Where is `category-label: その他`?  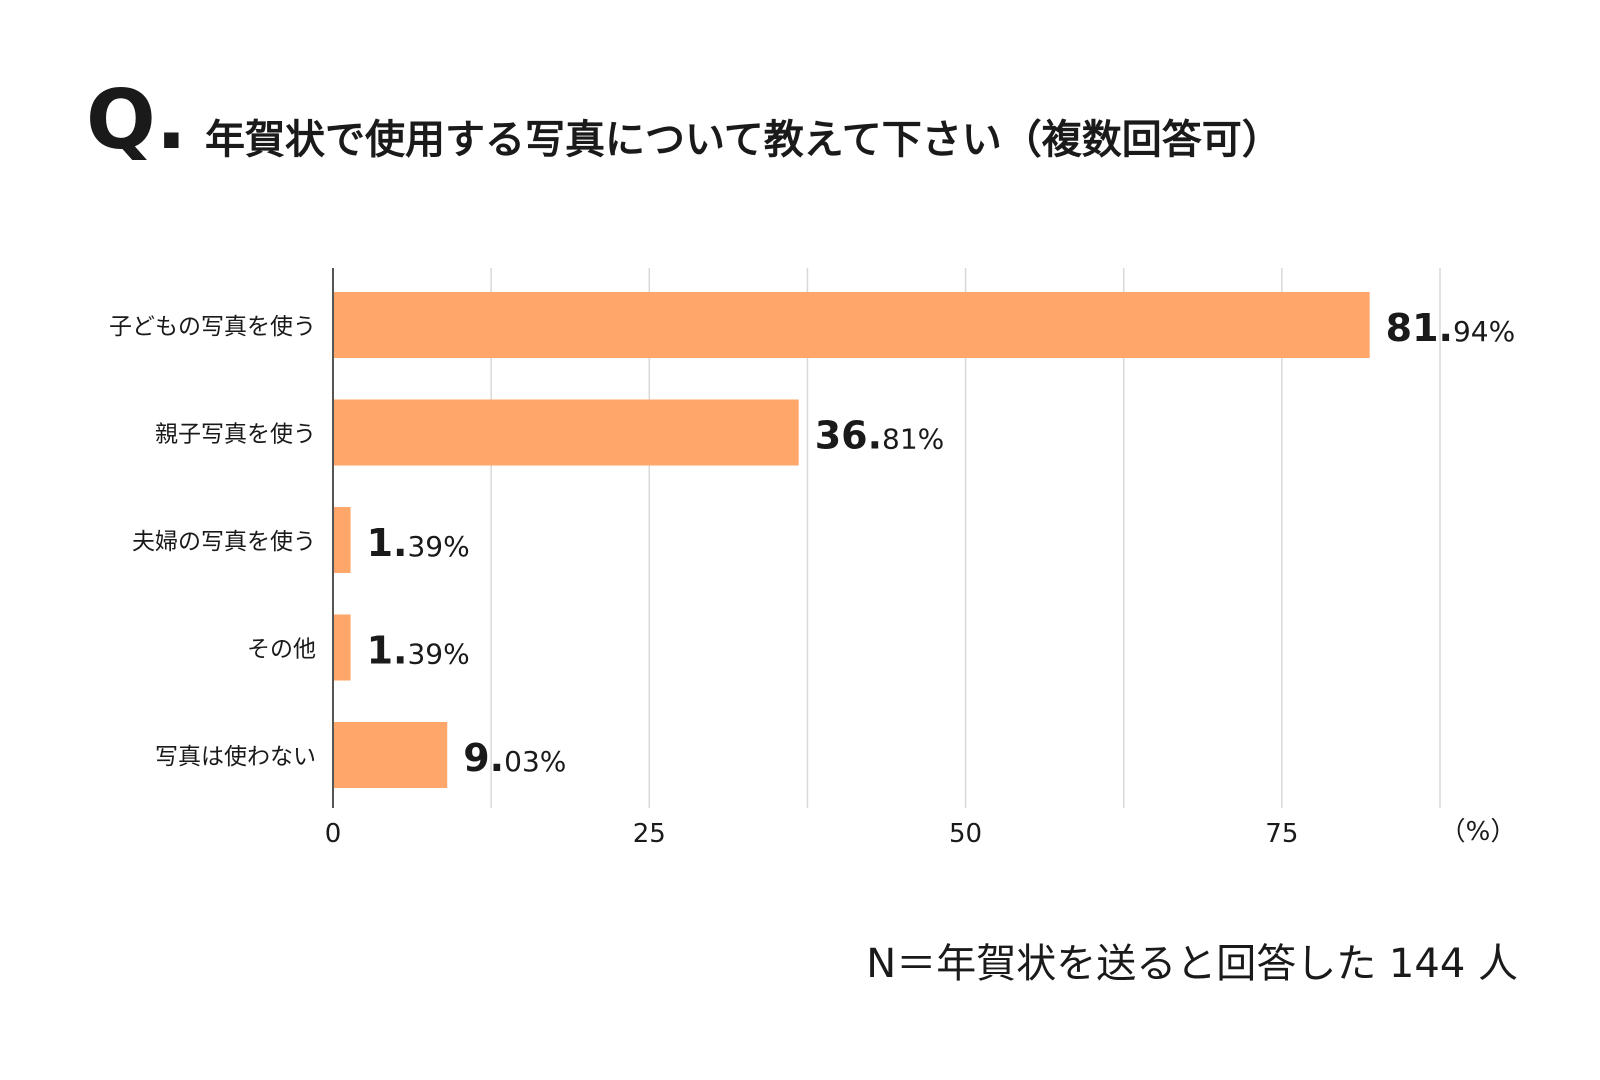 category-label: その他 is located at coordinates (281, 650).